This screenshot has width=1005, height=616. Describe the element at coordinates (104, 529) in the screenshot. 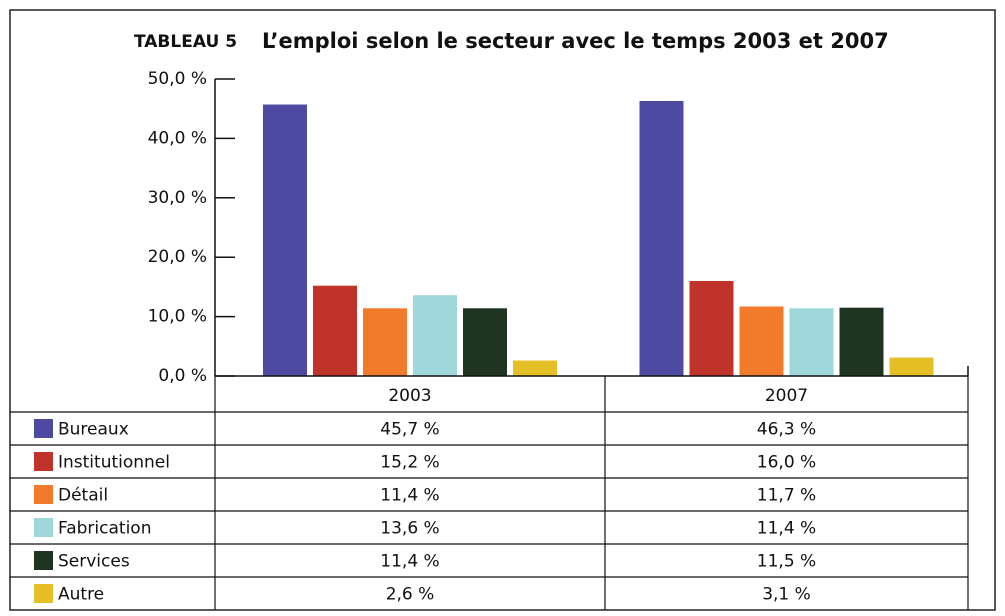

I see `legend-label: Fabrication` at that location.